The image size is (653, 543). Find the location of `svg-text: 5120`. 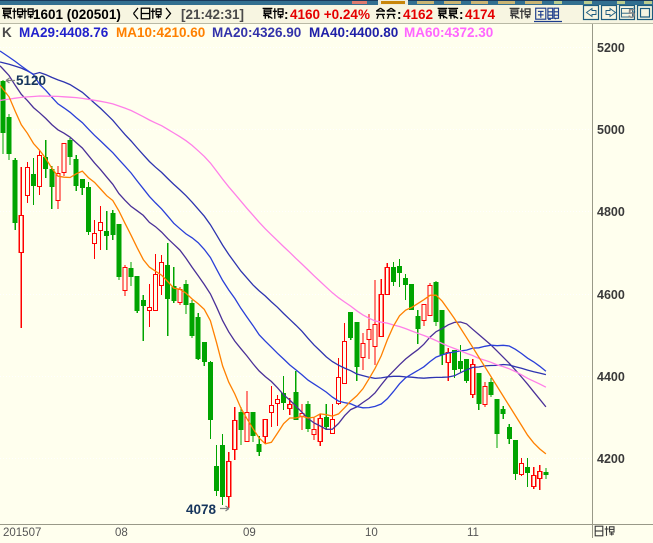

svg-text: 5120 is located at coordinates (31, 80).